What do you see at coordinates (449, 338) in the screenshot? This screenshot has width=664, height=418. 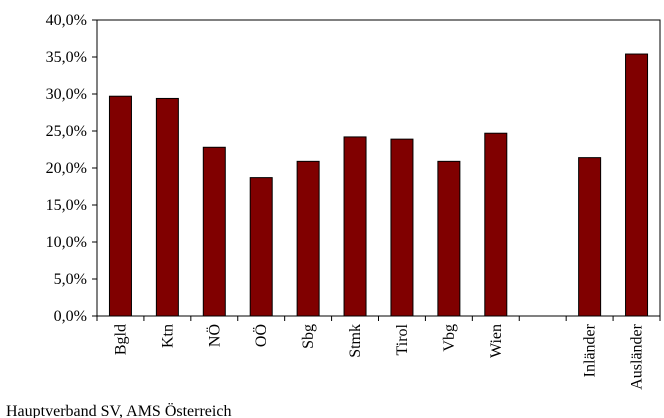 I see `x-tick-label: Vbg` at bounding box center [449, 338].